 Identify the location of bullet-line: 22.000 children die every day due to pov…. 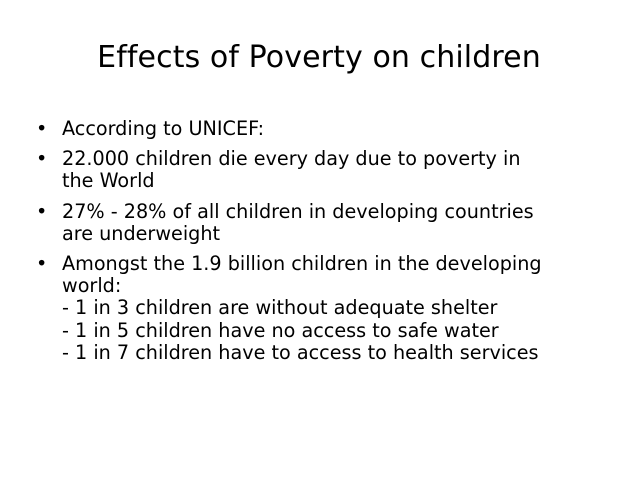
(291, 159).